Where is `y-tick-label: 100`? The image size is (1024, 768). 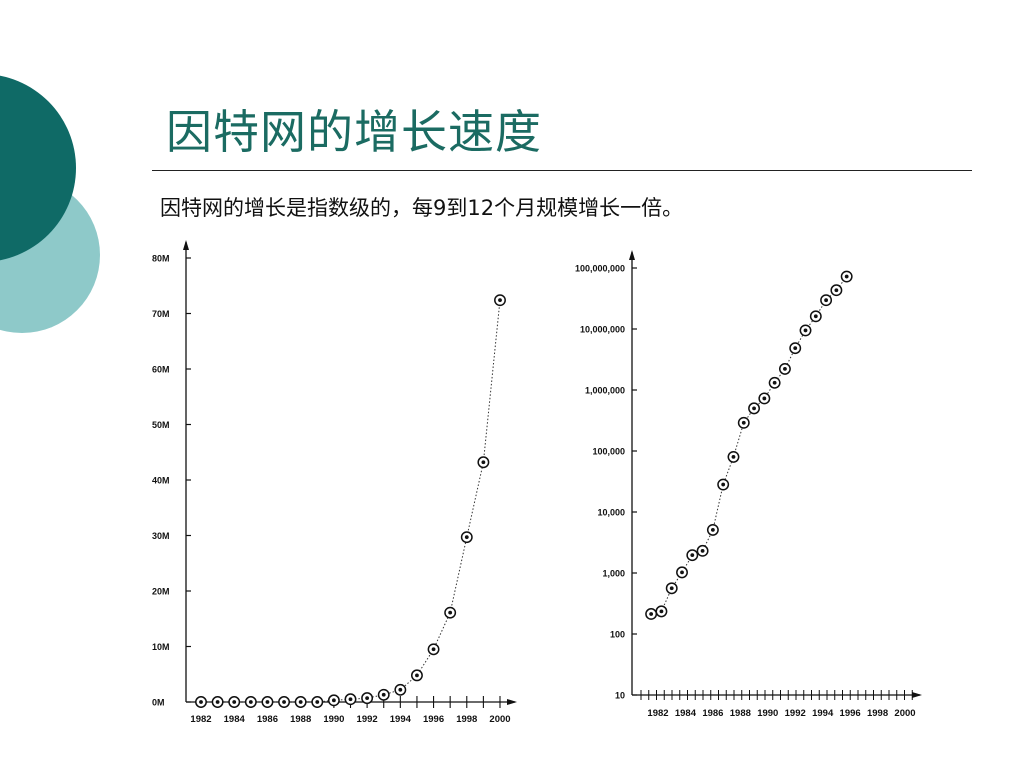
y-tick-label: 100 is located at coordinates (617, 635).